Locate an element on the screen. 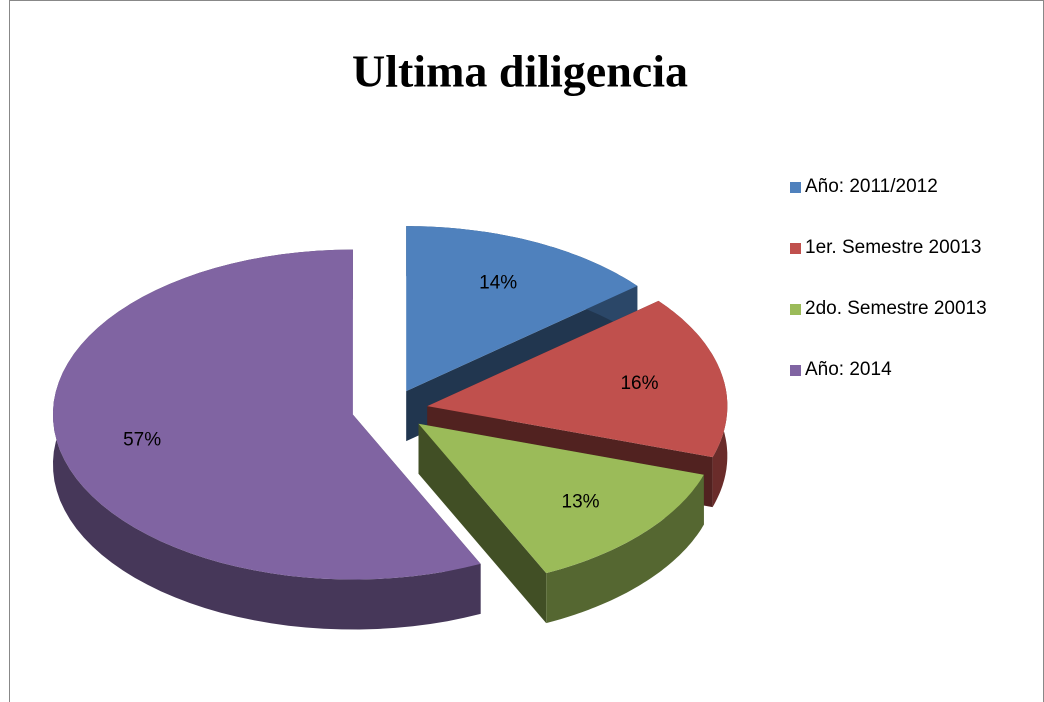  slice-outer-side is located at coordinates (625, 549).